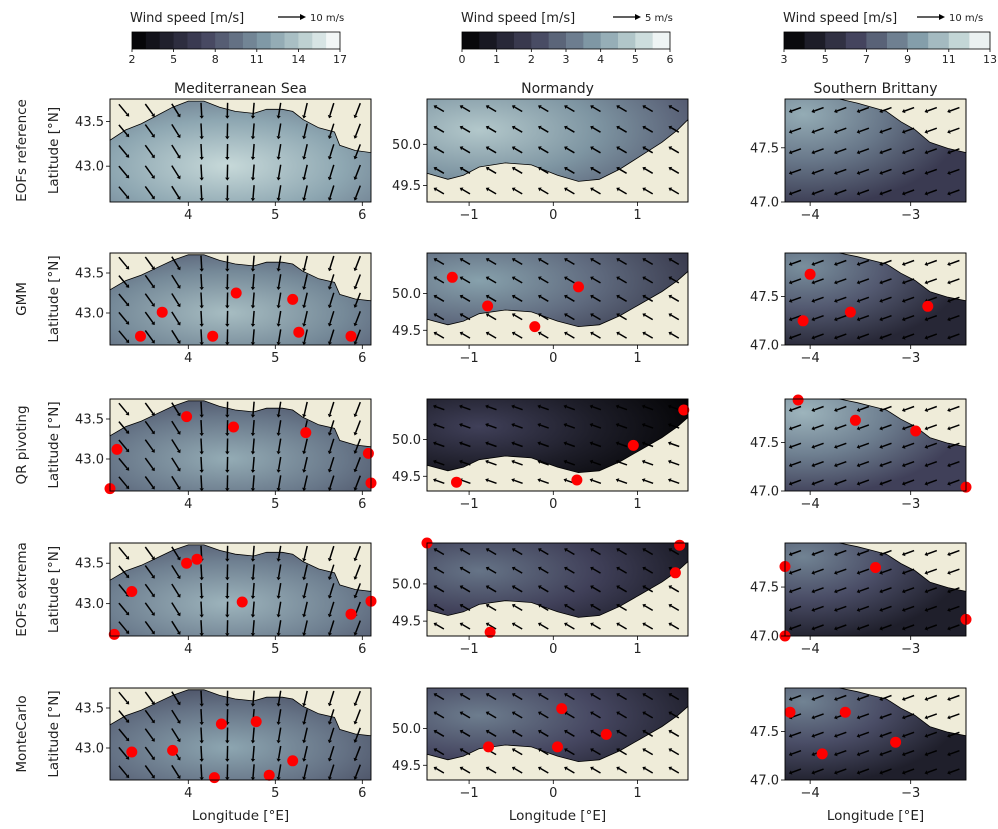 Image resolution: width=998 pixels, height=829 pixels. I want to click on colorbar-tick-label: 6, so click(670, 59).